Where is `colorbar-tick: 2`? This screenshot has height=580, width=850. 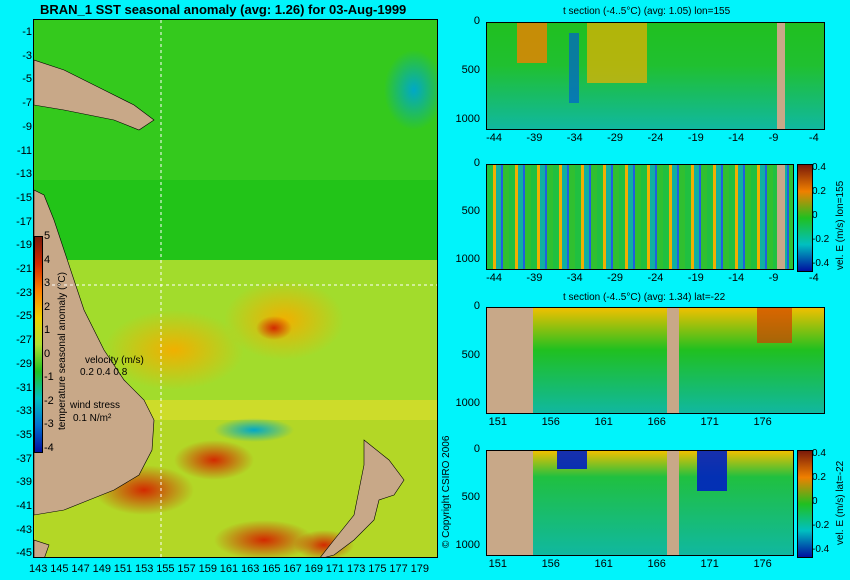
colorbar-tick: 2 is located at coordinates (47, 306).